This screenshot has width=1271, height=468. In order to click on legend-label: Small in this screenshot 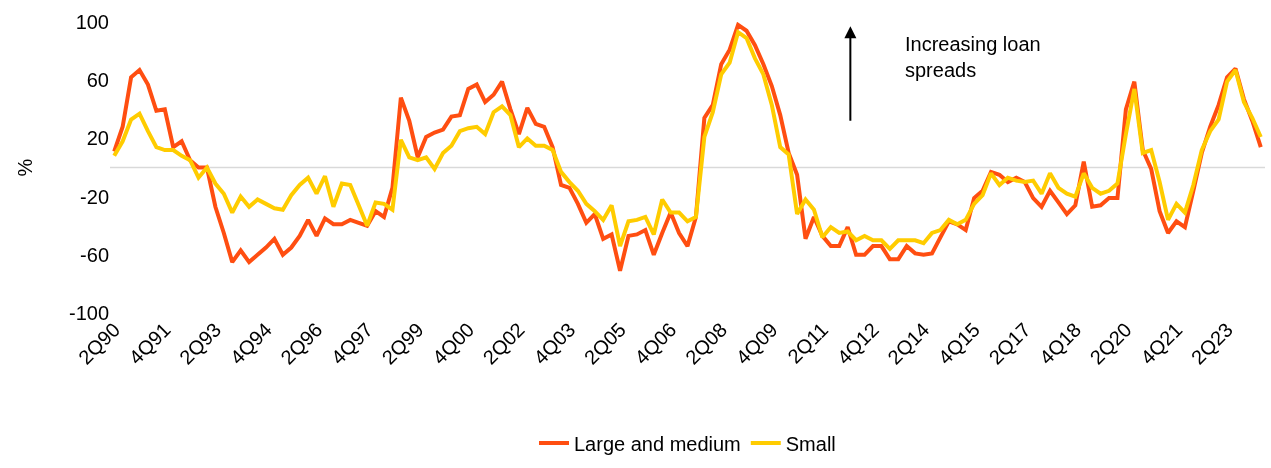, I will do `click(810, 443)`.